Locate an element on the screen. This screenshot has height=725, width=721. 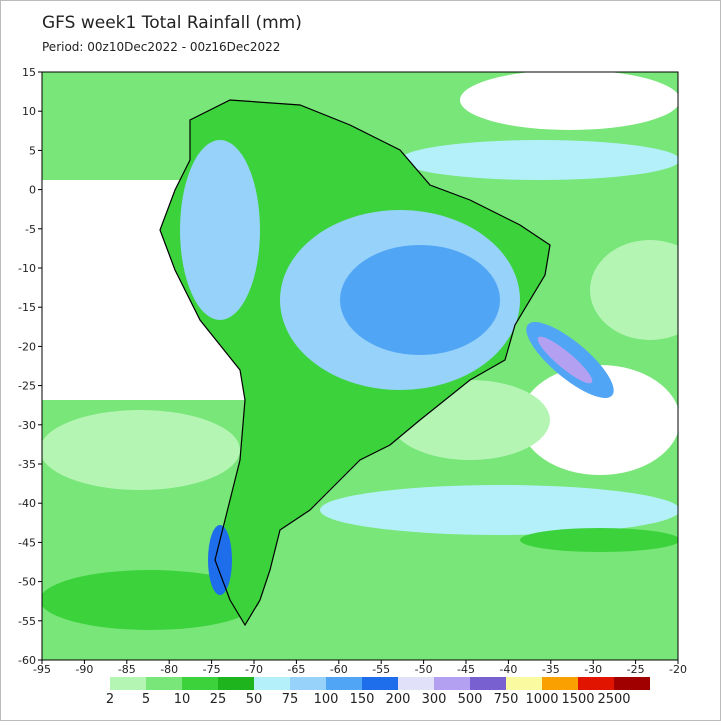
y-tick-label: -55 is located at coordinates (27, 621).